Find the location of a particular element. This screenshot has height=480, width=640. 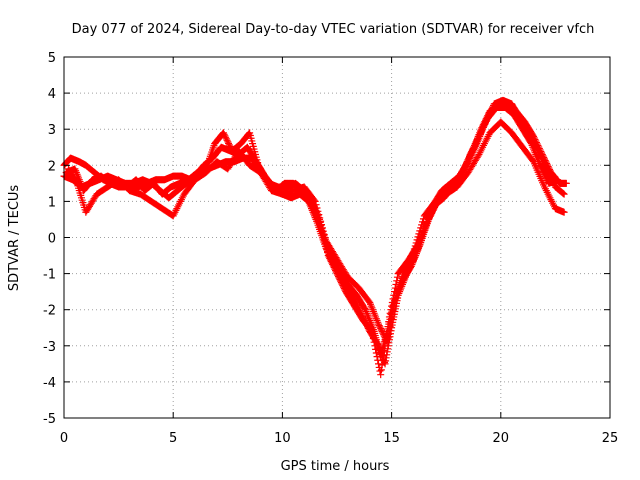

x-tick-label: 20 is located at coordinates (501, 438).